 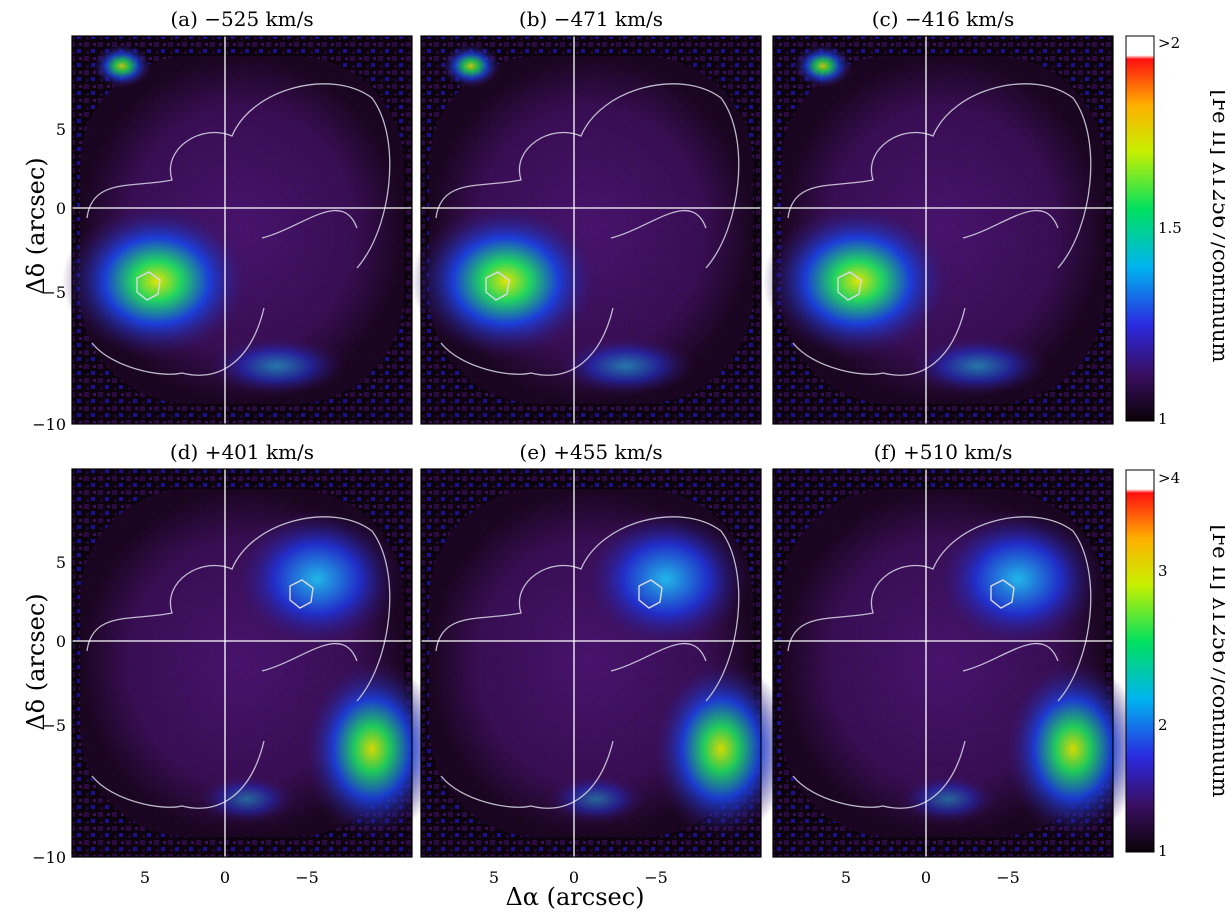 What do you see at coordinates (574, 897) in the screenshot?
I see `x-axis-label: Δα (arcsec)` at bounding box center [574, 897].